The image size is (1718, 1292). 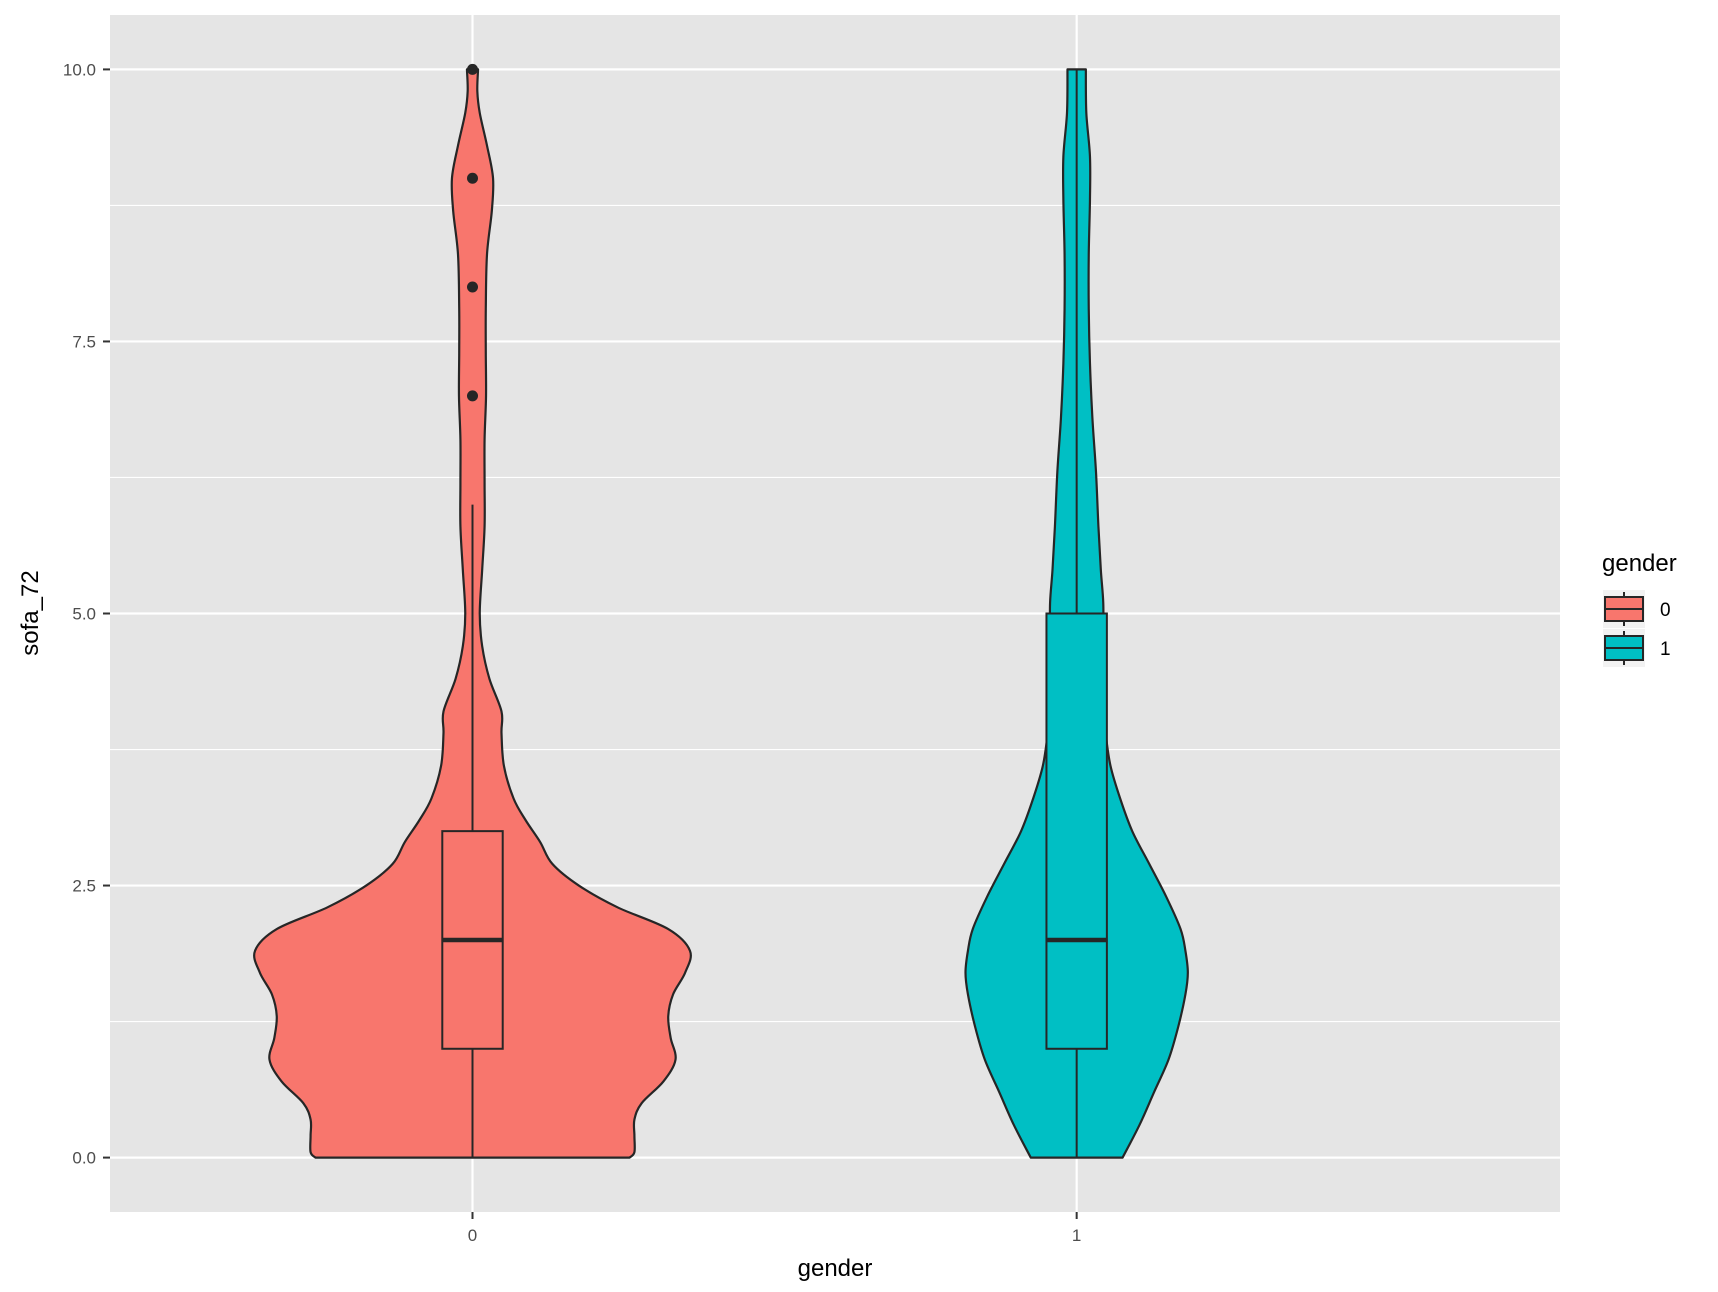 I want to click on legend: gender 01, so click(x=1639, y=608).